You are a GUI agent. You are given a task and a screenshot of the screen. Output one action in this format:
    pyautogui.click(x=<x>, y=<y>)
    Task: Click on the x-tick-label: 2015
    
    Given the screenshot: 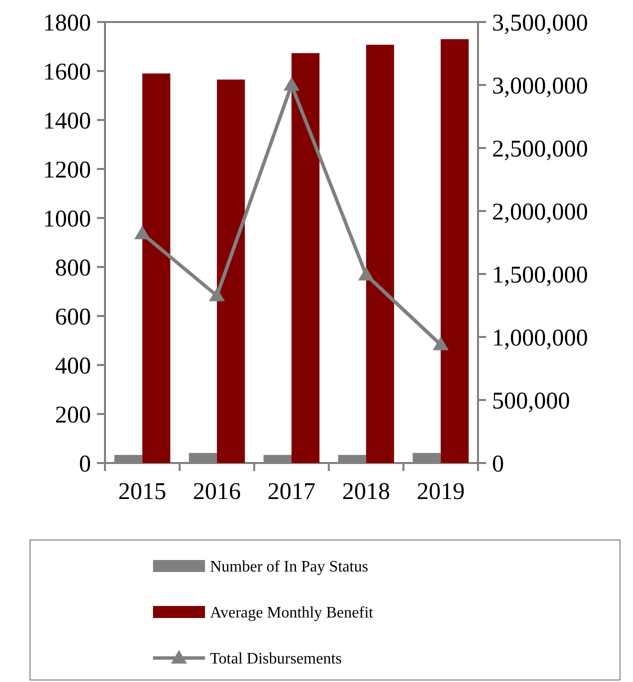 What is the action you would take?
    pyautogui.click(x=142, y=492)
    